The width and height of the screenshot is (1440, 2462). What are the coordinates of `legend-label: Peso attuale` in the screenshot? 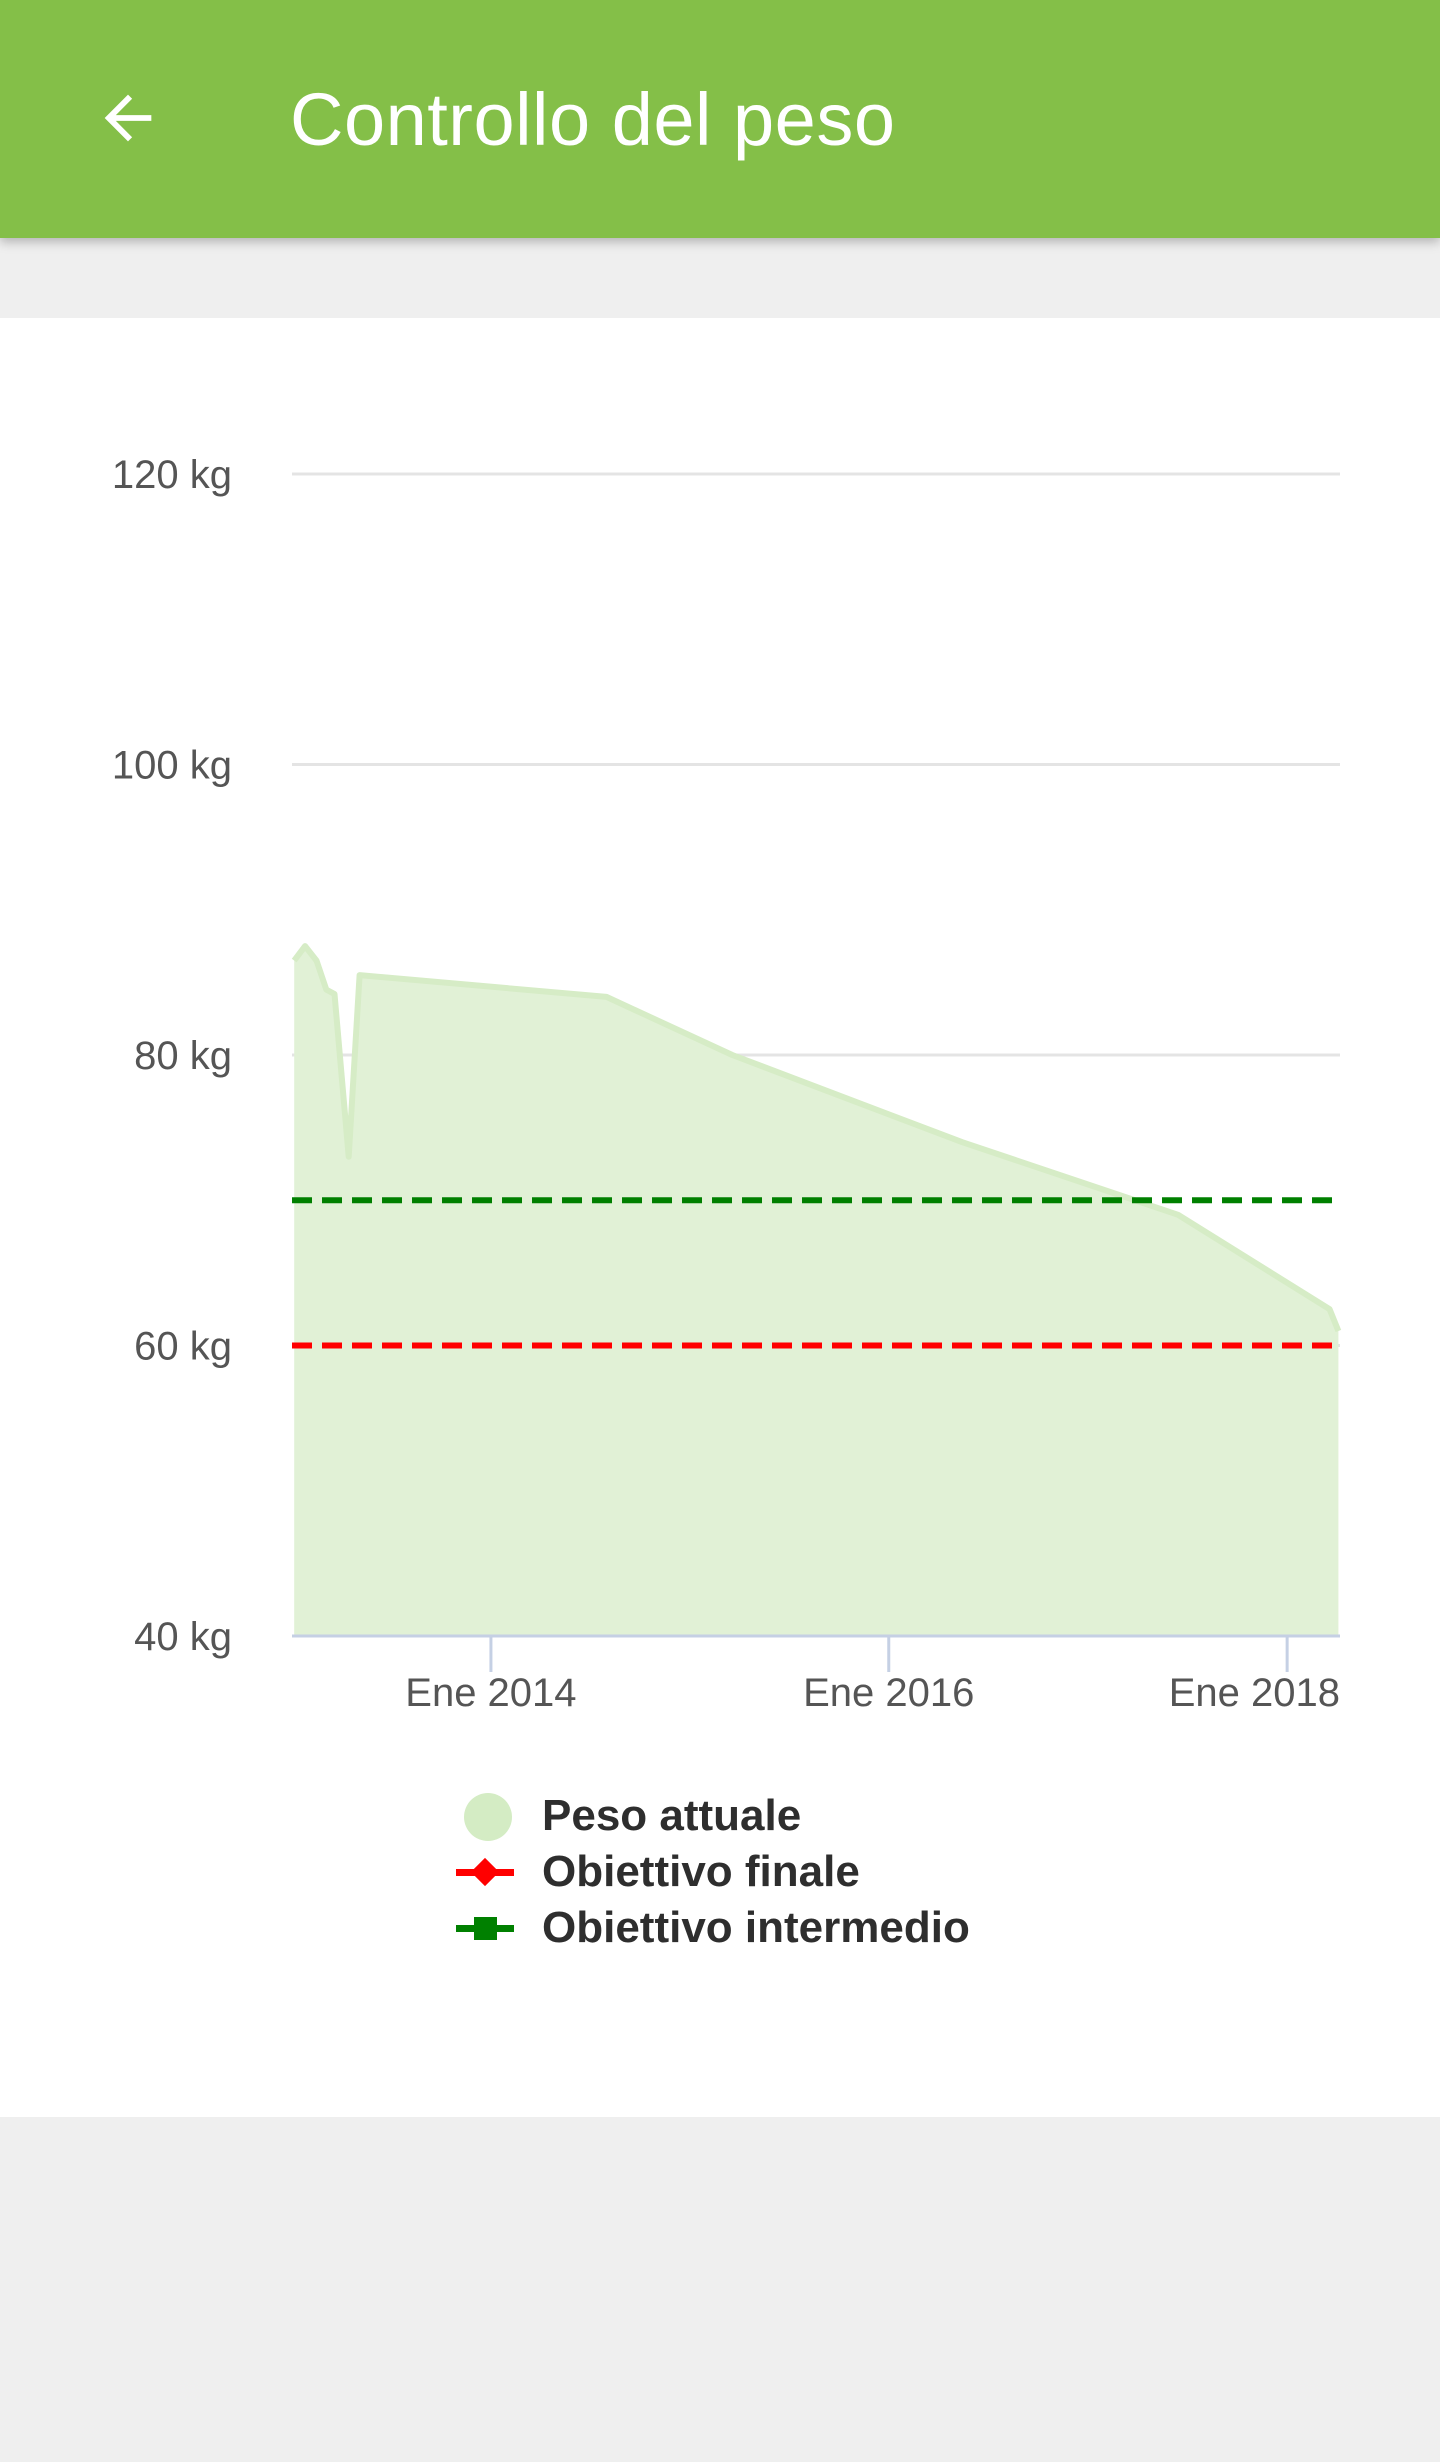 It's located at (672, 1815).